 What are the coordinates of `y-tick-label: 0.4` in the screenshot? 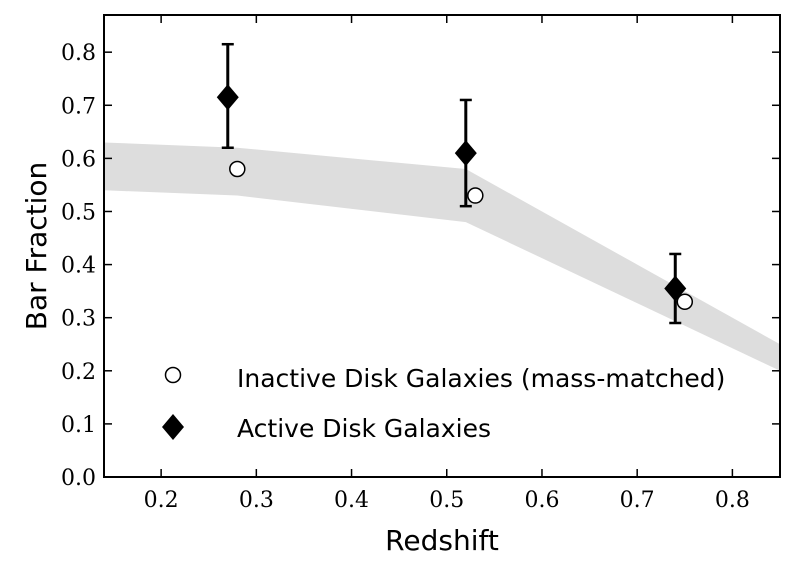 It's located at (78, 266).